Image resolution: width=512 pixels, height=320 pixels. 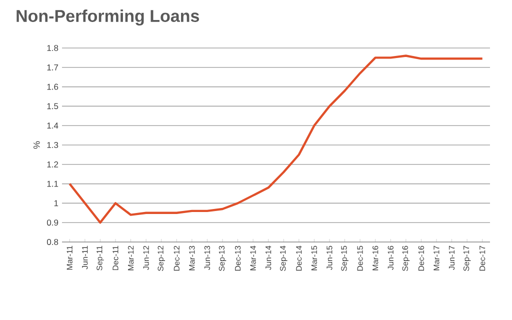 What do you see at coordinates (360, 258) in the screenshot?
I see `x-tick-label: Dec-15` at bounding box center [360, 258].